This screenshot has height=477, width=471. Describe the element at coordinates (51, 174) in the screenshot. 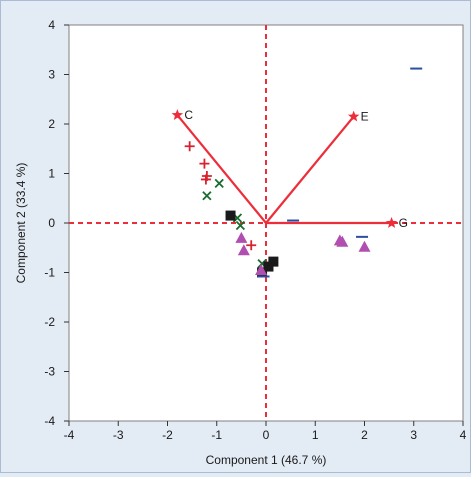

I see `y-tick-label: 1` at that location.